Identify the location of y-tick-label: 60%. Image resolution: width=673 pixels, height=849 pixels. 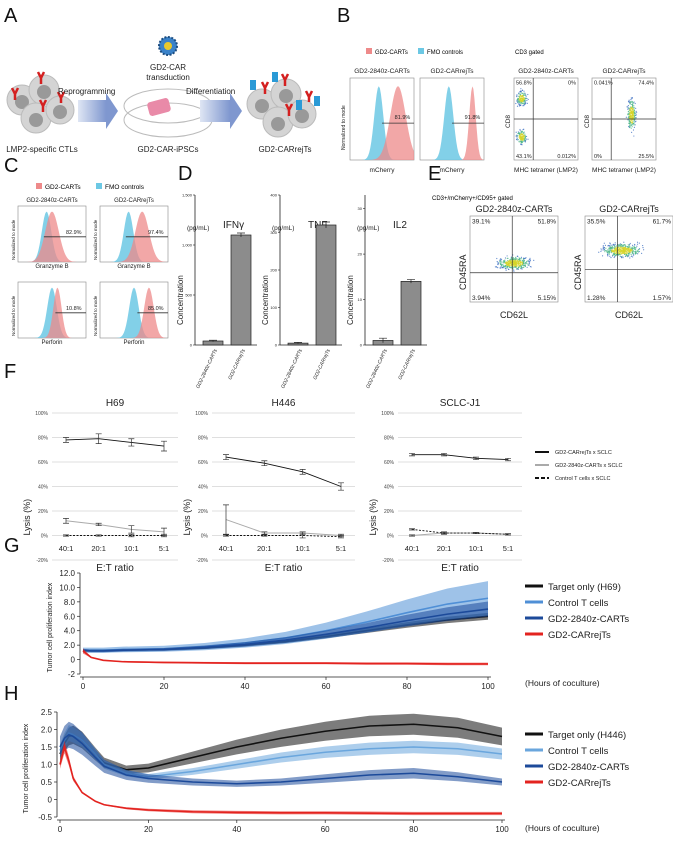
(43, 463).